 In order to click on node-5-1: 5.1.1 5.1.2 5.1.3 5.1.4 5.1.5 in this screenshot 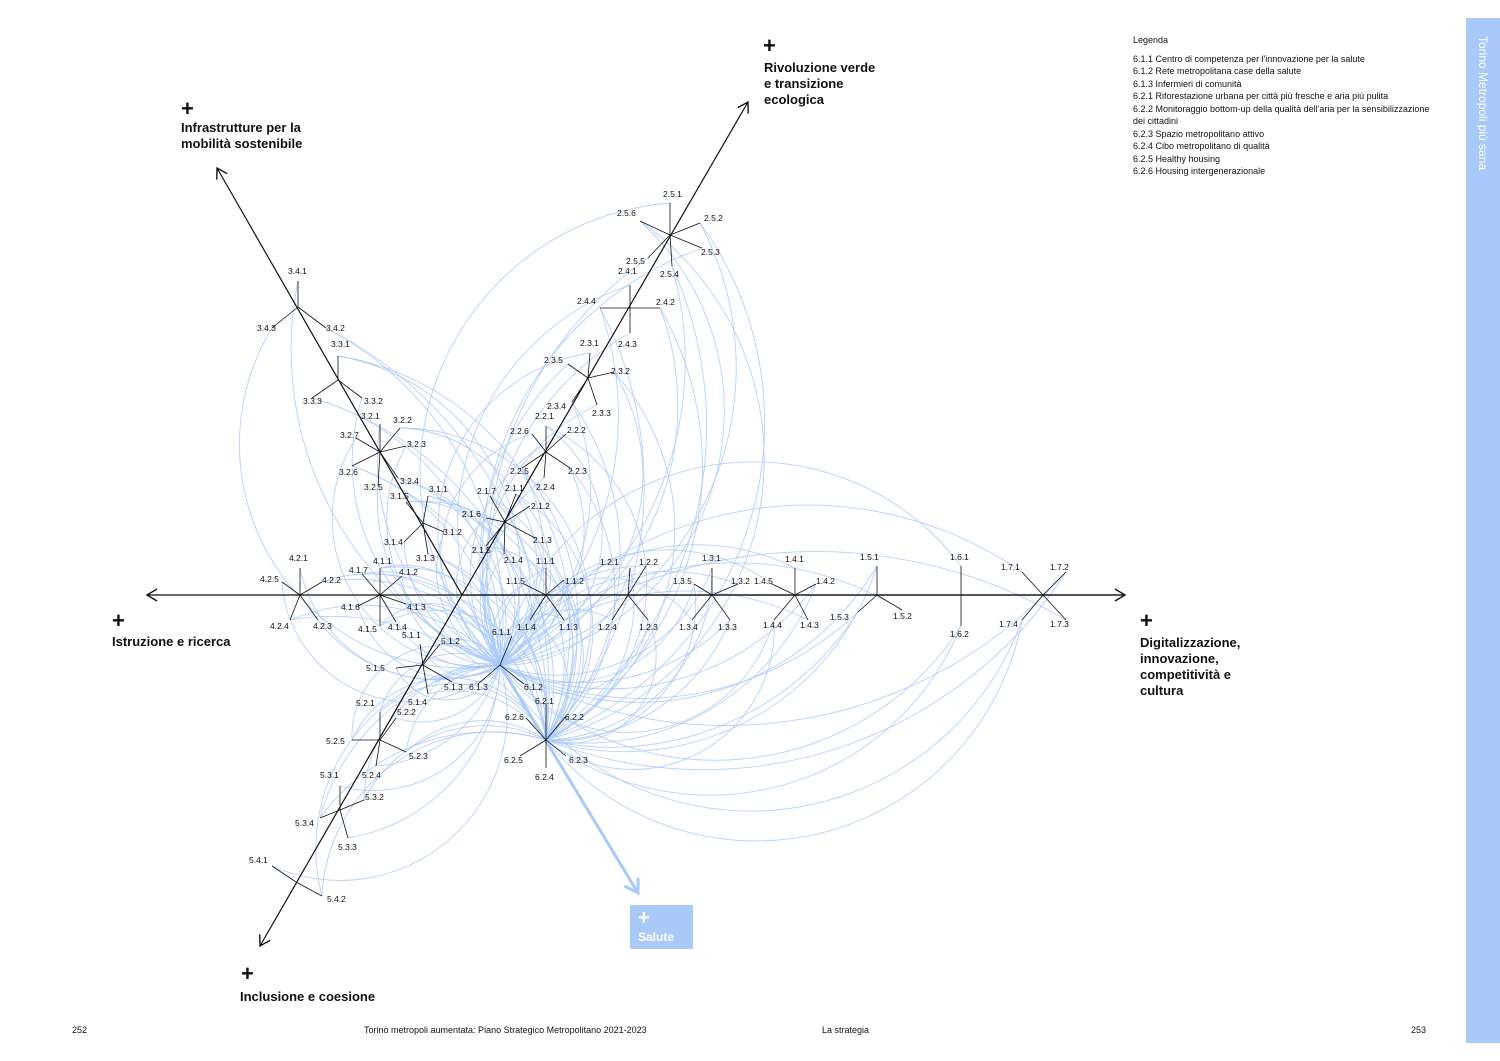, I will do `click(414, 668)`.